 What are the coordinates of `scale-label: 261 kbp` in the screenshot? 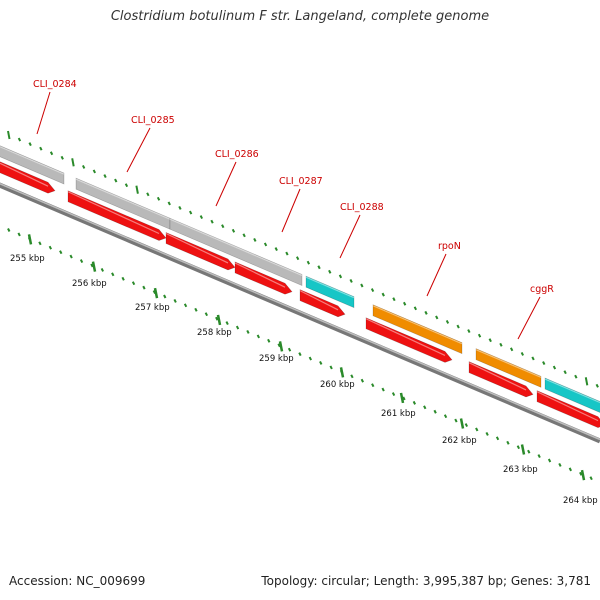 It's located at (398, 414).